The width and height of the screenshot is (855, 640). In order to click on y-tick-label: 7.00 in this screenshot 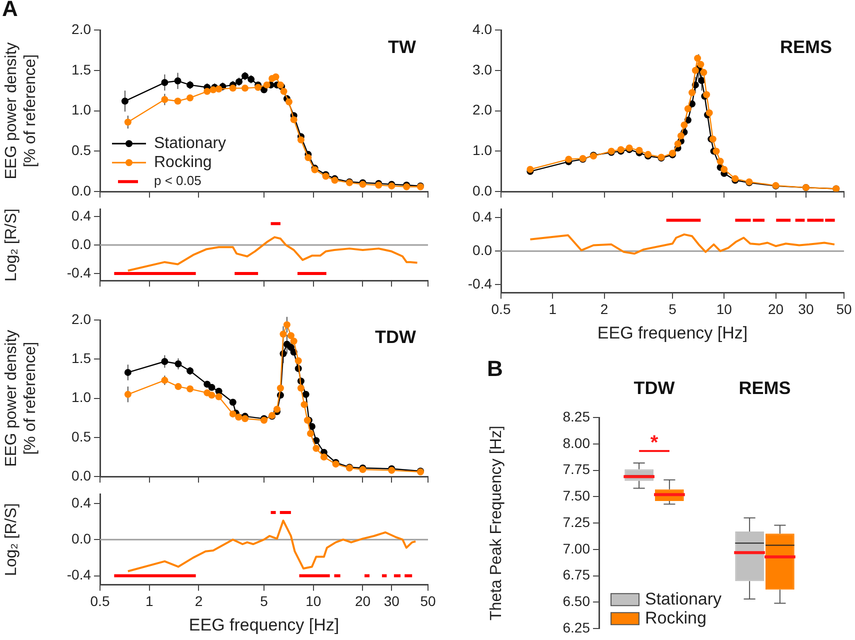, I will do `click(576, 548)`.